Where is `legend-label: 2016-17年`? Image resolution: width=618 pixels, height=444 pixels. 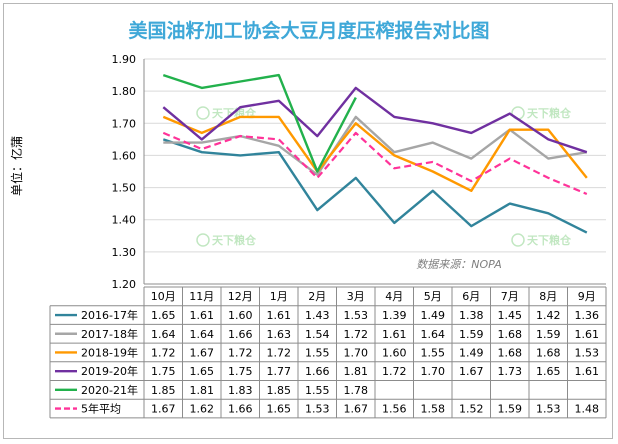
legend-label: 2016-17年 is located at coordinates (109, 315).